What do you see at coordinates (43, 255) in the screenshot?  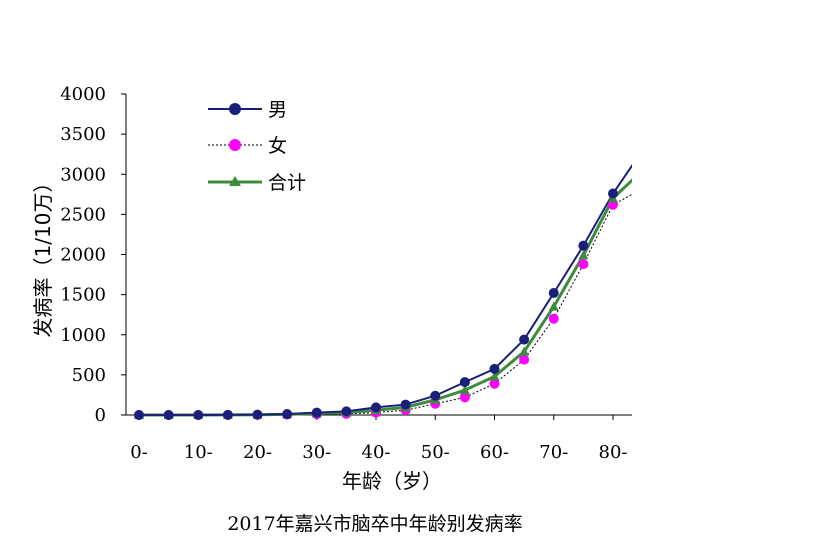 I see `y-axis-label: 发病率（1/10万）` at bounding box center [43, 255].